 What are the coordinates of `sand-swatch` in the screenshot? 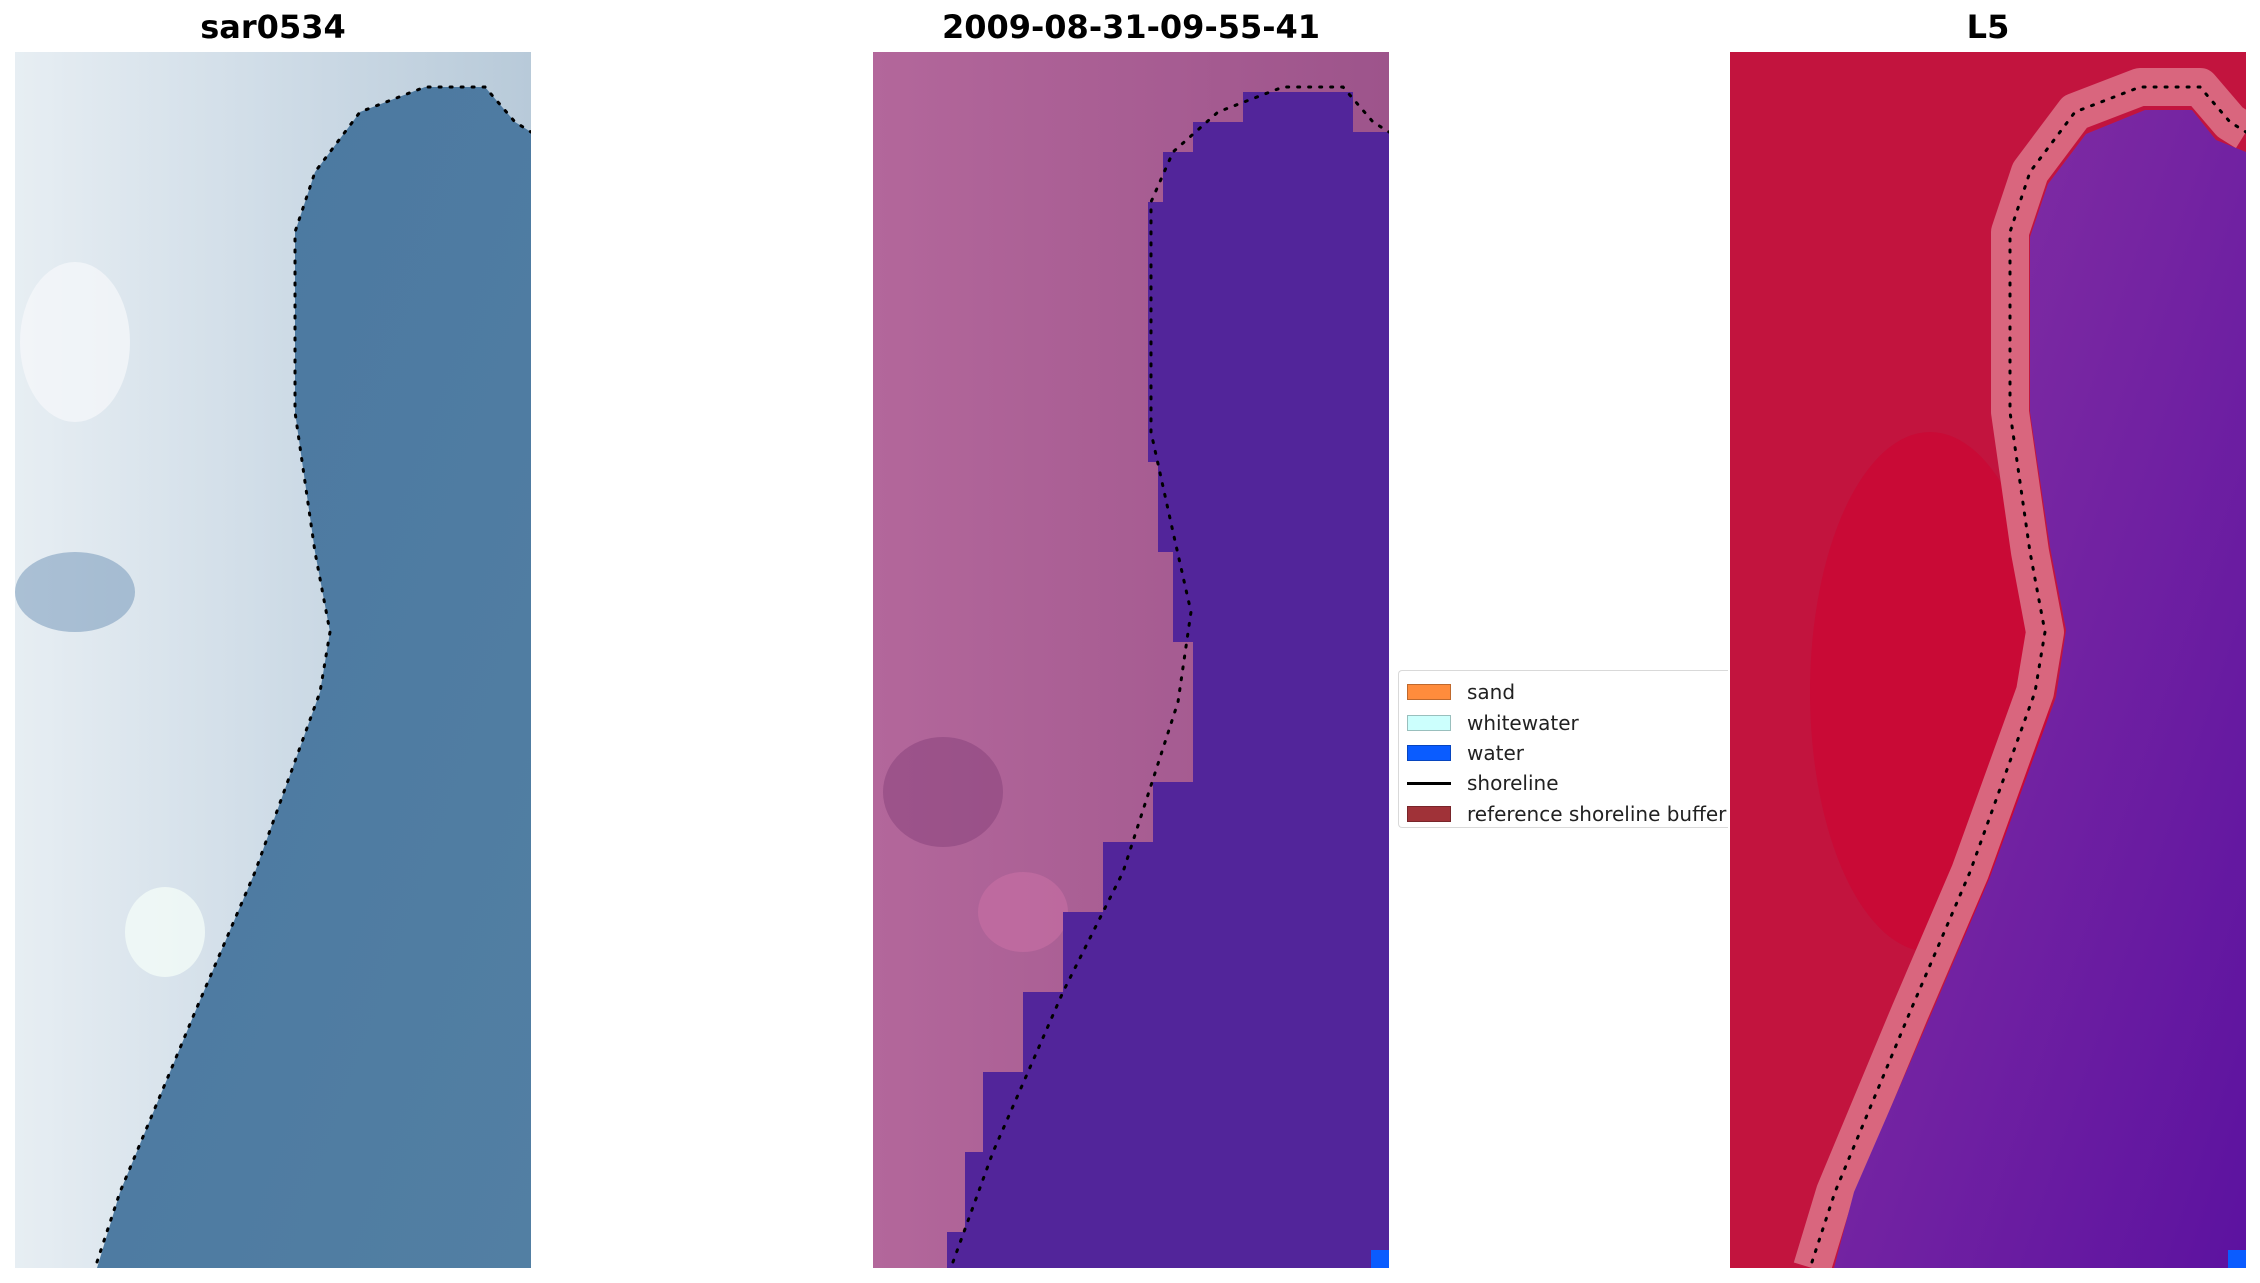 It's located at (1429, 692).